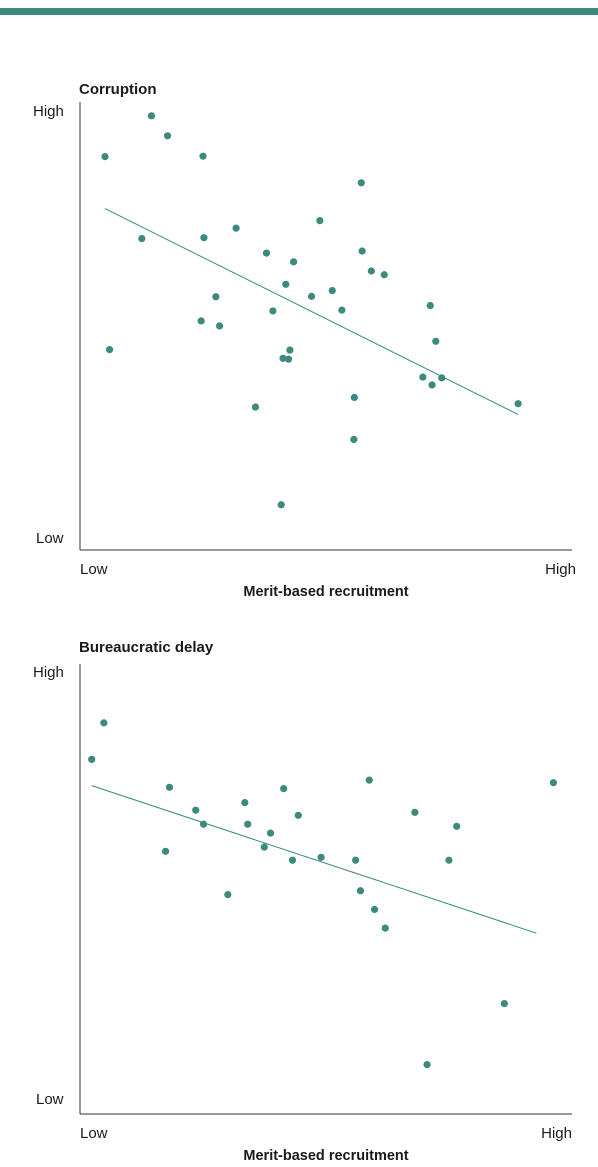 The height and width of the screenshot is (1167, 598). I want to click on top-accent-bar, so click(299, 11).